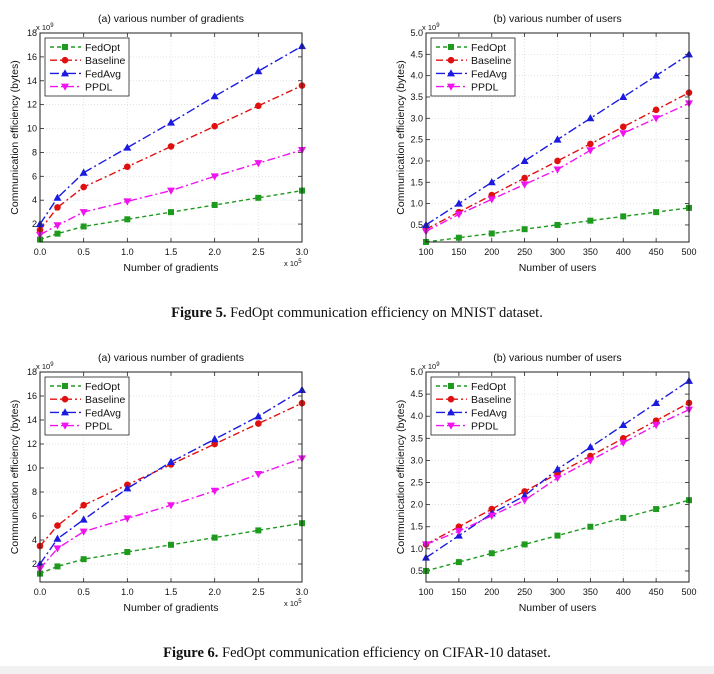 This screenshot has height=674, width=714. What do you see at coordinates (199, 313) in the screenshot?
I see `figure-5-label: Figure 5.` at bounding box center [199, 313].